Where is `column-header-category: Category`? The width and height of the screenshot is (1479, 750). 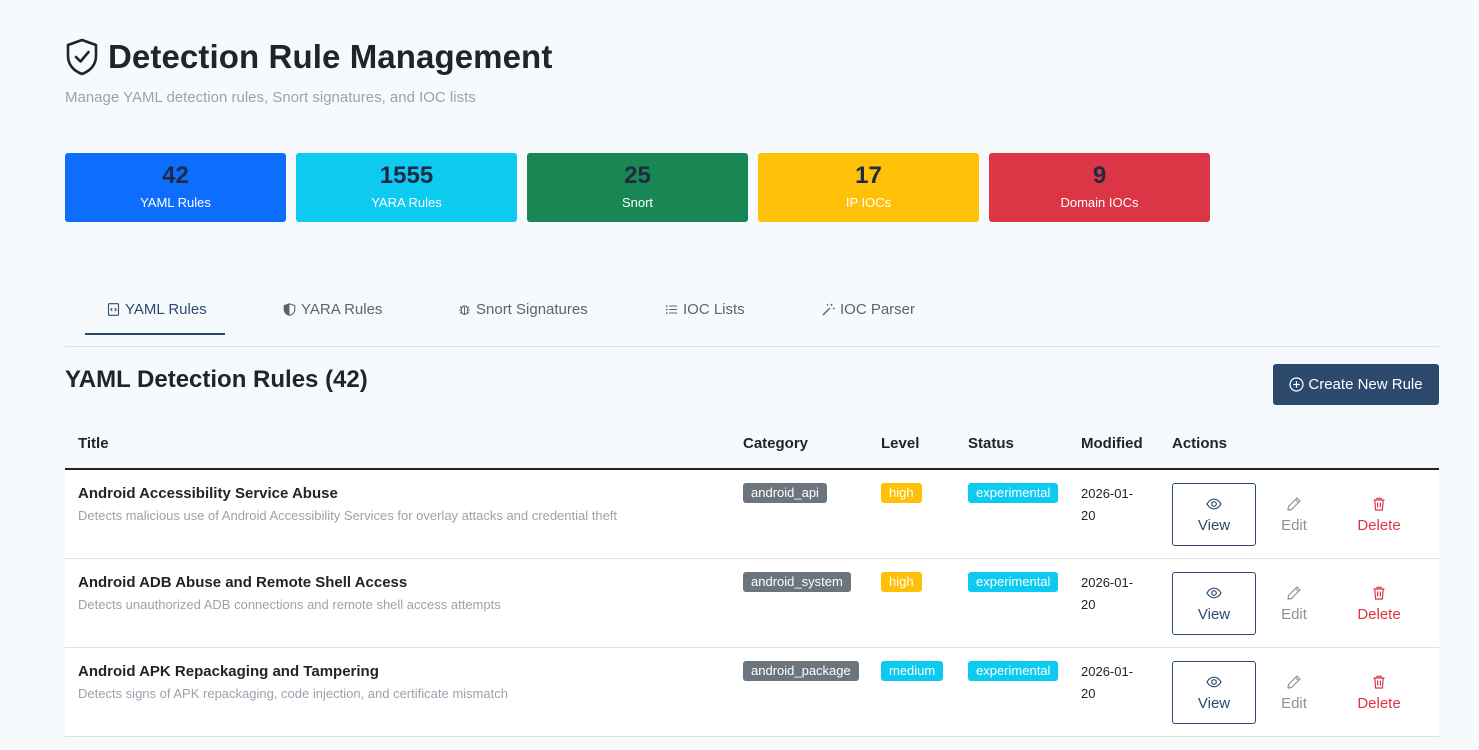
column-header-category: Category is located at coordinates (776, 443).